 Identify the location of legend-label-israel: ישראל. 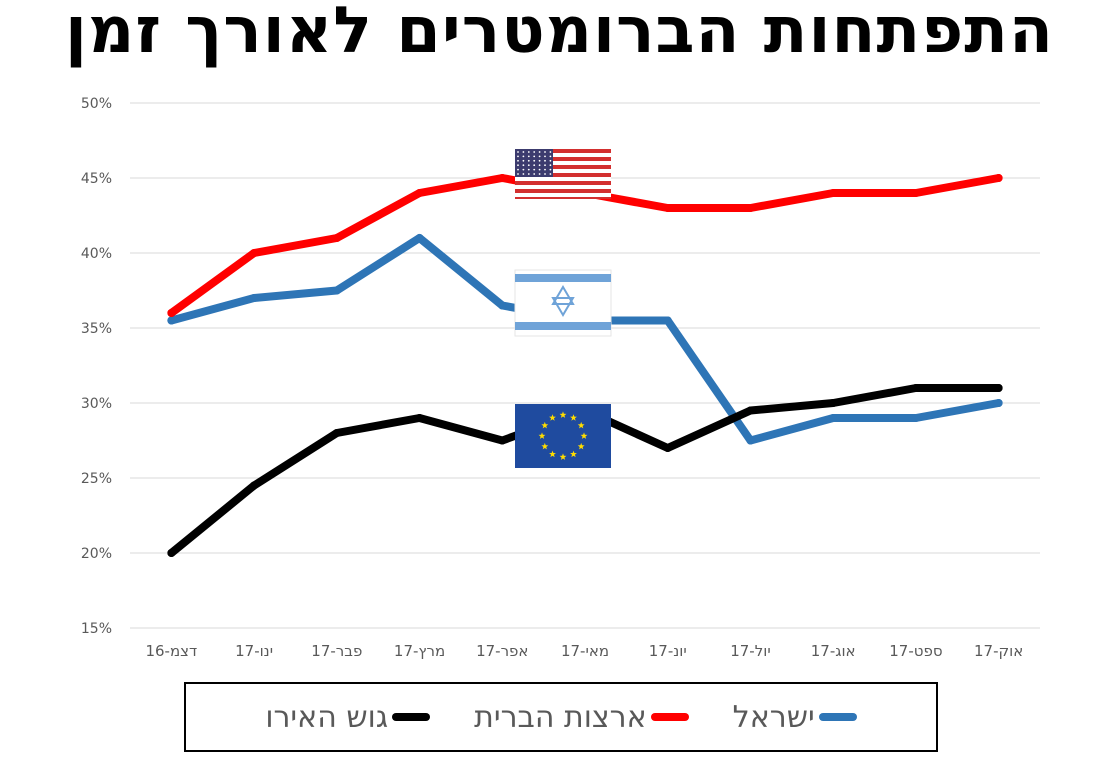
(773, 717).